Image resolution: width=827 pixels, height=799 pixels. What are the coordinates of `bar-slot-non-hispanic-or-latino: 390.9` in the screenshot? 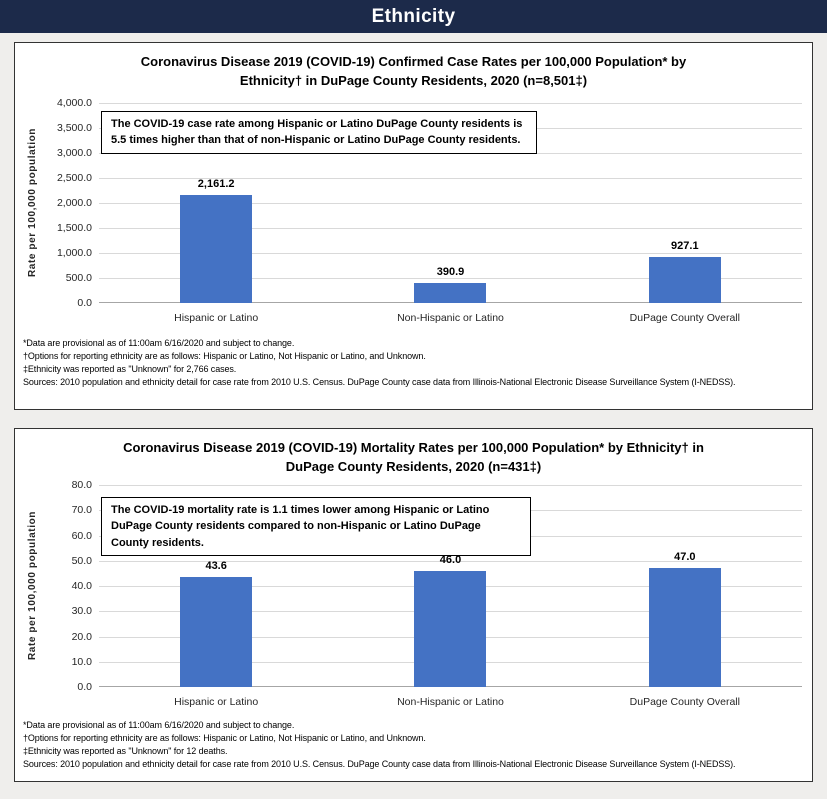 It's located at (450, 203).